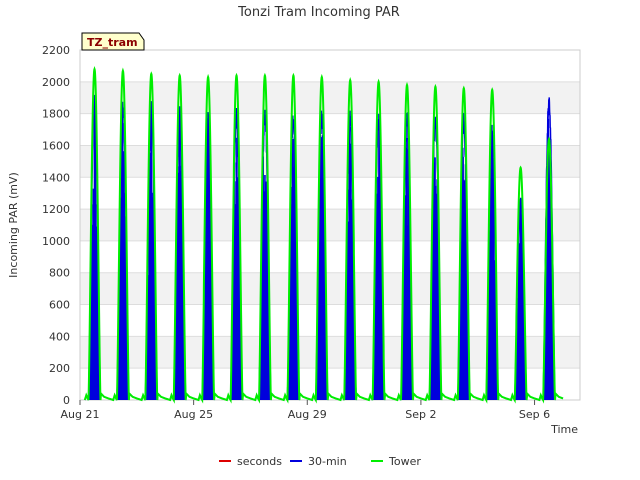 The image size is (640, 480). What do you see at coordinates (56, 209) in the screenshot?
I see `y-tick-label: 1200` at bounding box center [56, 209].